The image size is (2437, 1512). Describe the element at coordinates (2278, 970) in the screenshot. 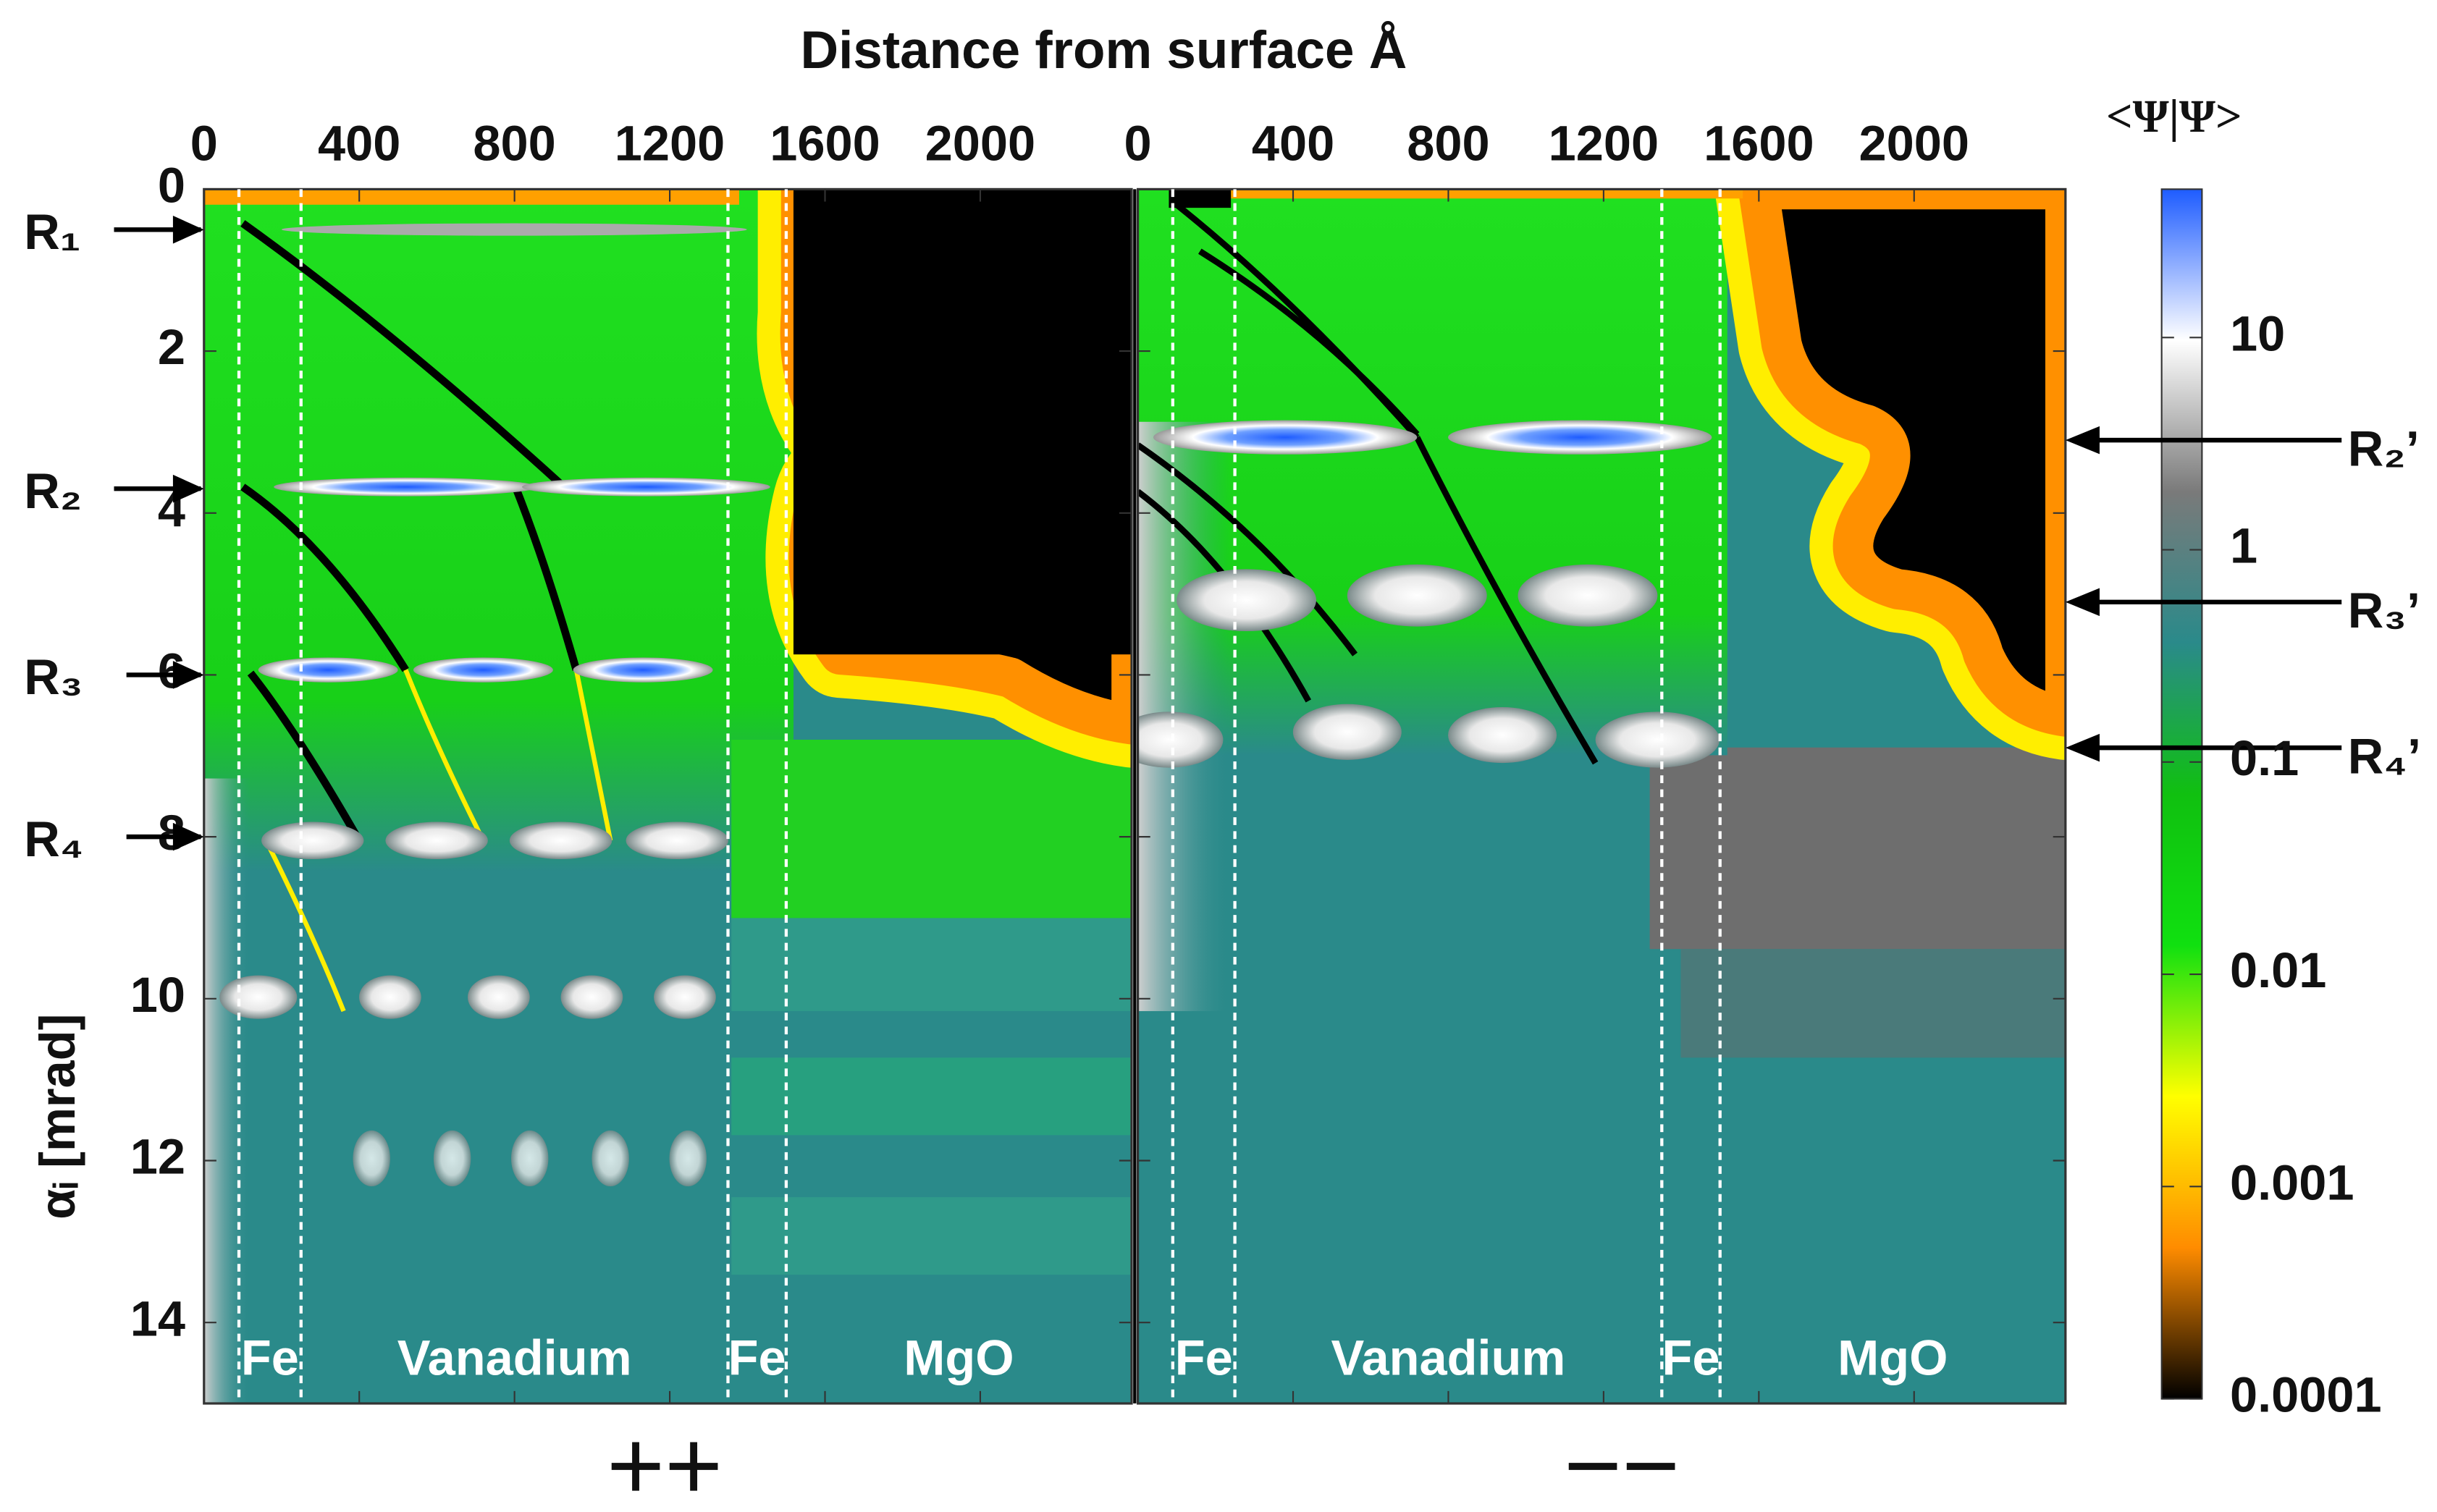

I see `colorbar-tick-label: 0.01` at that location.